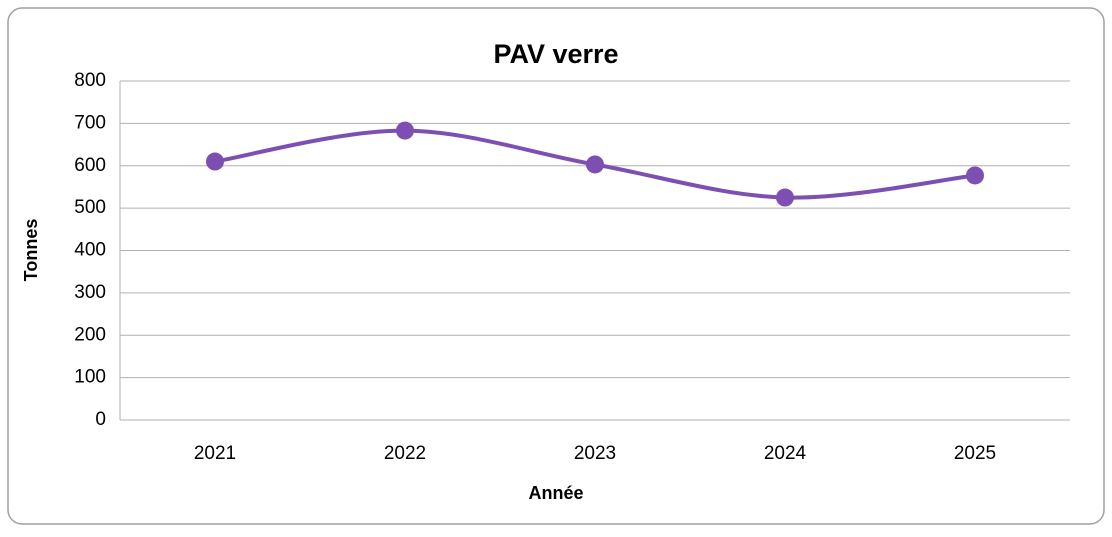 The height and width of the screenshot is (537, 1112). What do you see at coordinates (31, 250) in the screenshot?
I see `y-axis-label: Tonnes` at bounding box center [31, 250].